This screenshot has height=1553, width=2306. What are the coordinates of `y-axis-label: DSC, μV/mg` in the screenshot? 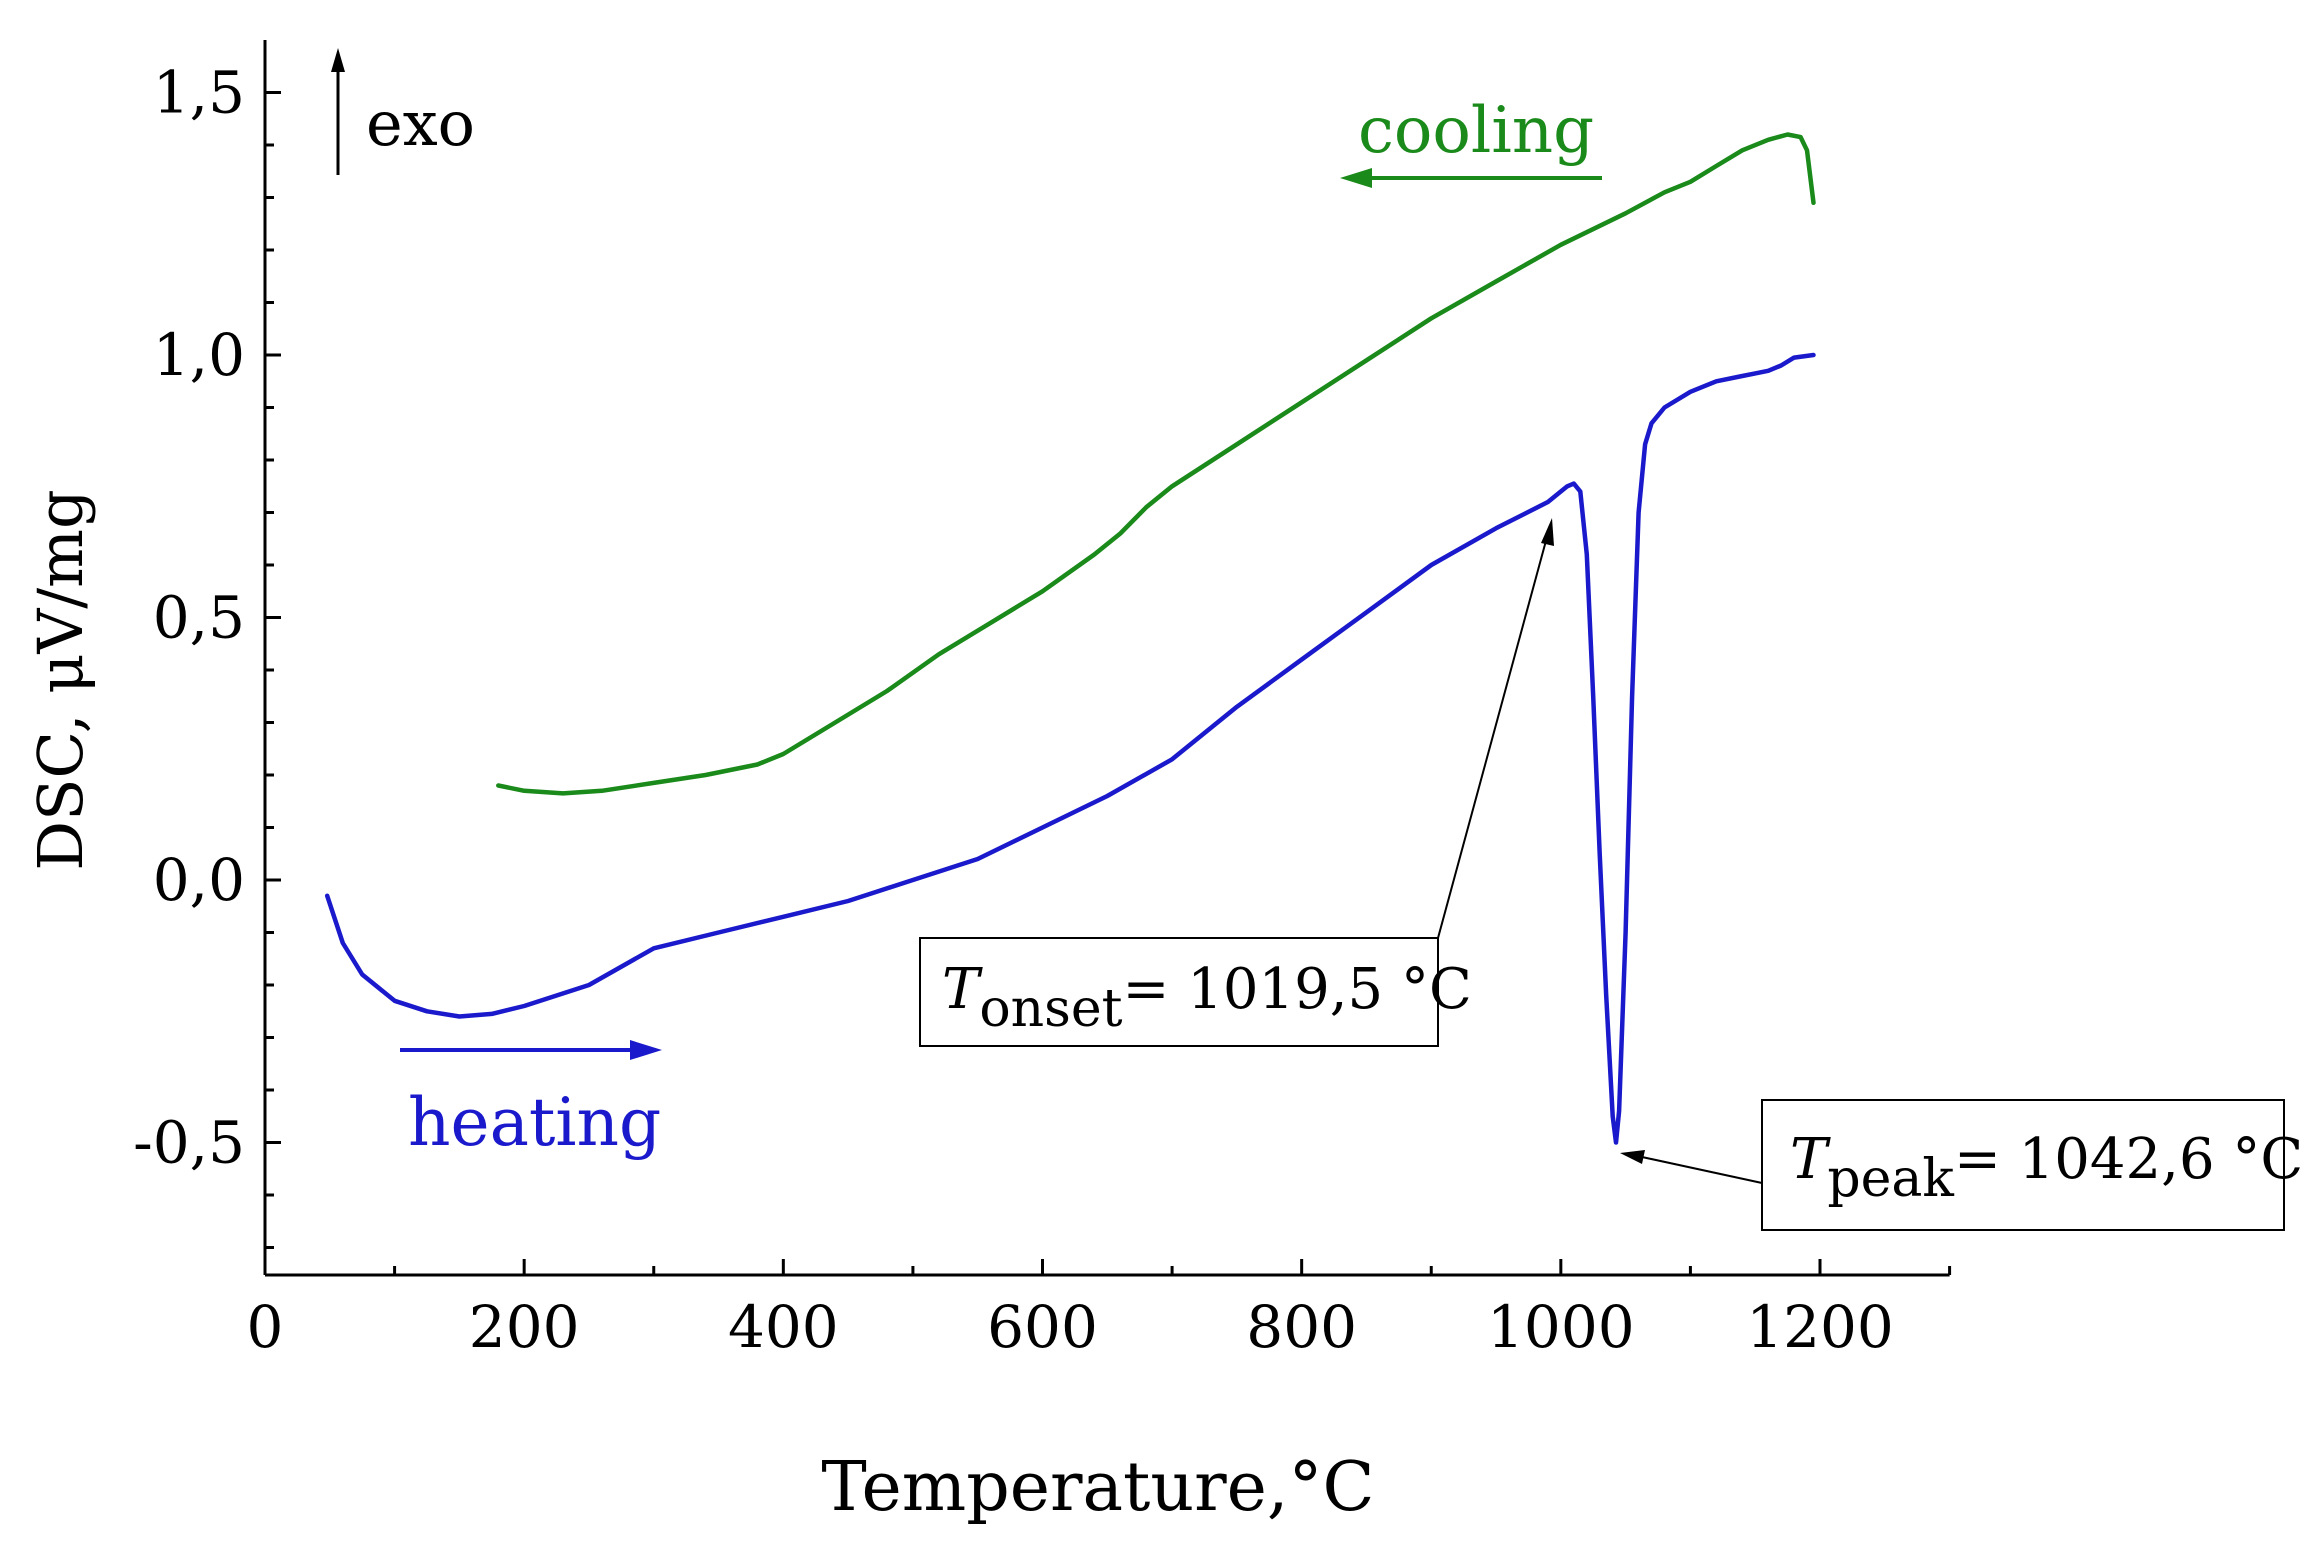 It's located at (60, 679).